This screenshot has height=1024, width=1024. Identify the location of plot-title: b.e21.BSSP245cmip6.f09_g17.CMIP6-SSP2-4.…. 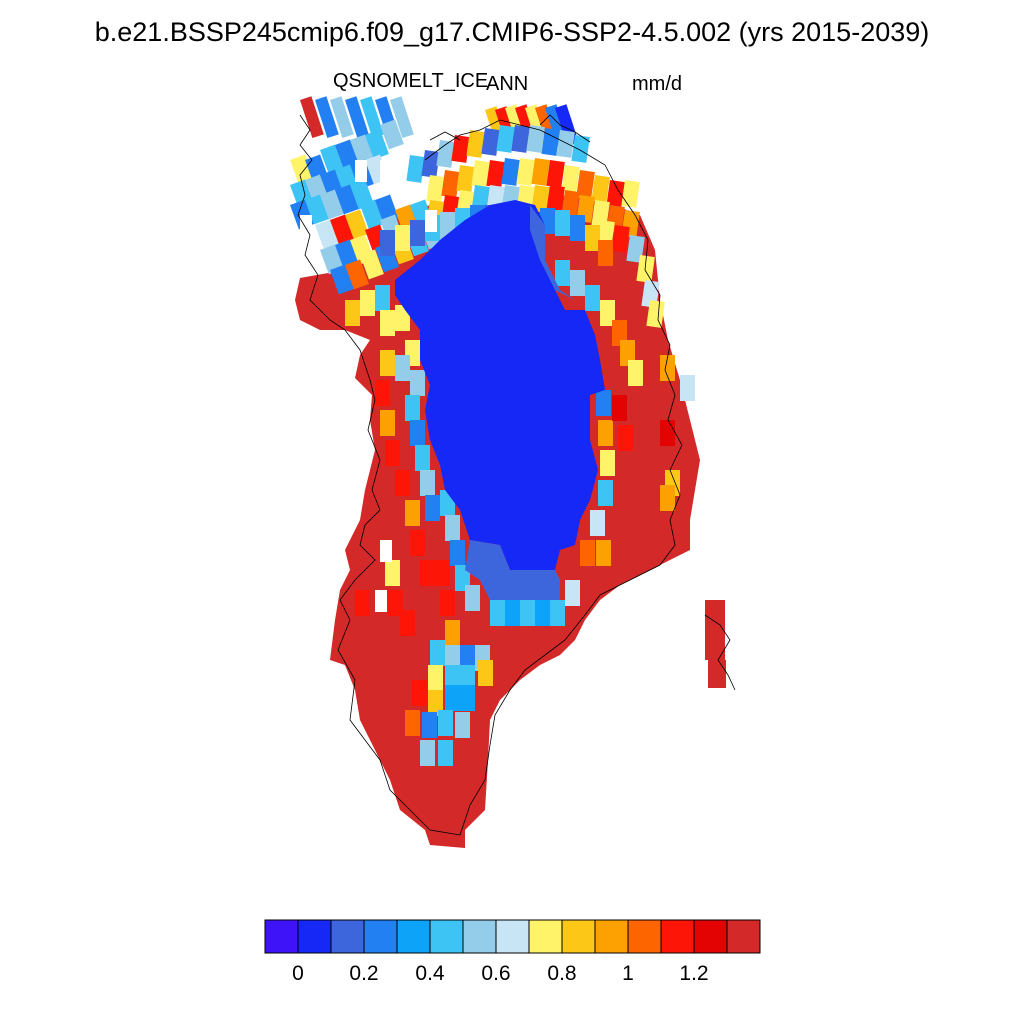
(512, 32).